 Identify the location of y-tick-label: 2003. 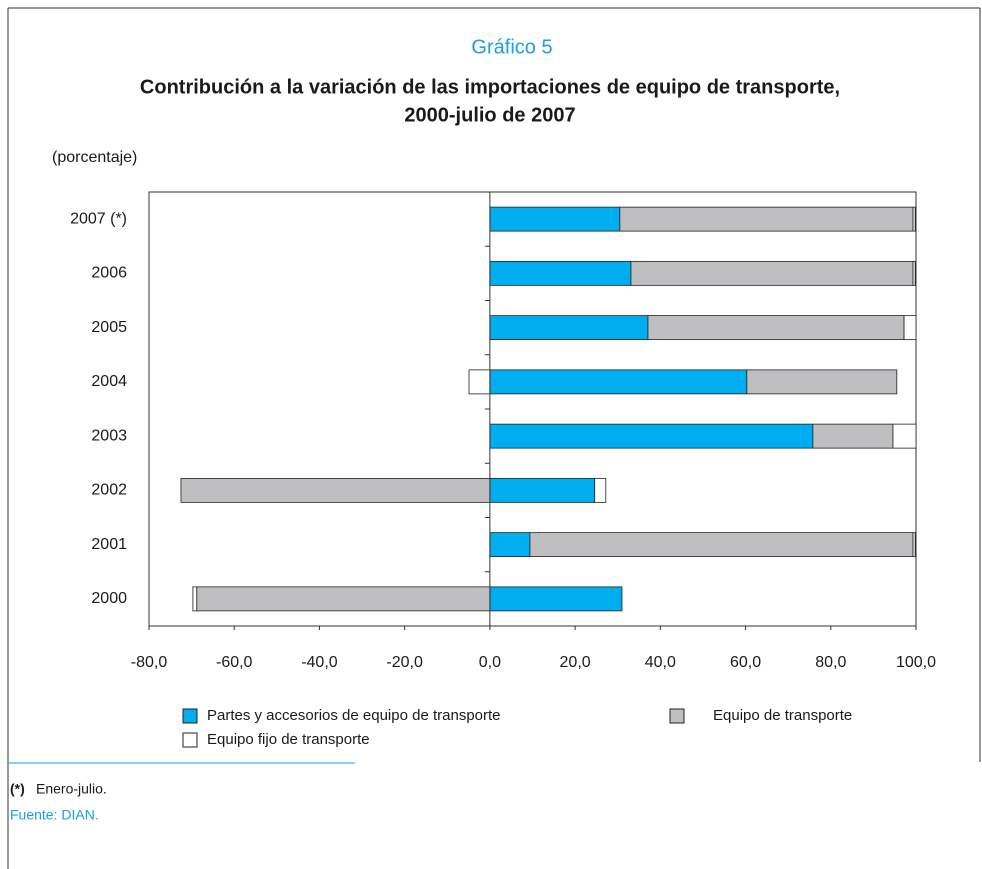
(109, 435).